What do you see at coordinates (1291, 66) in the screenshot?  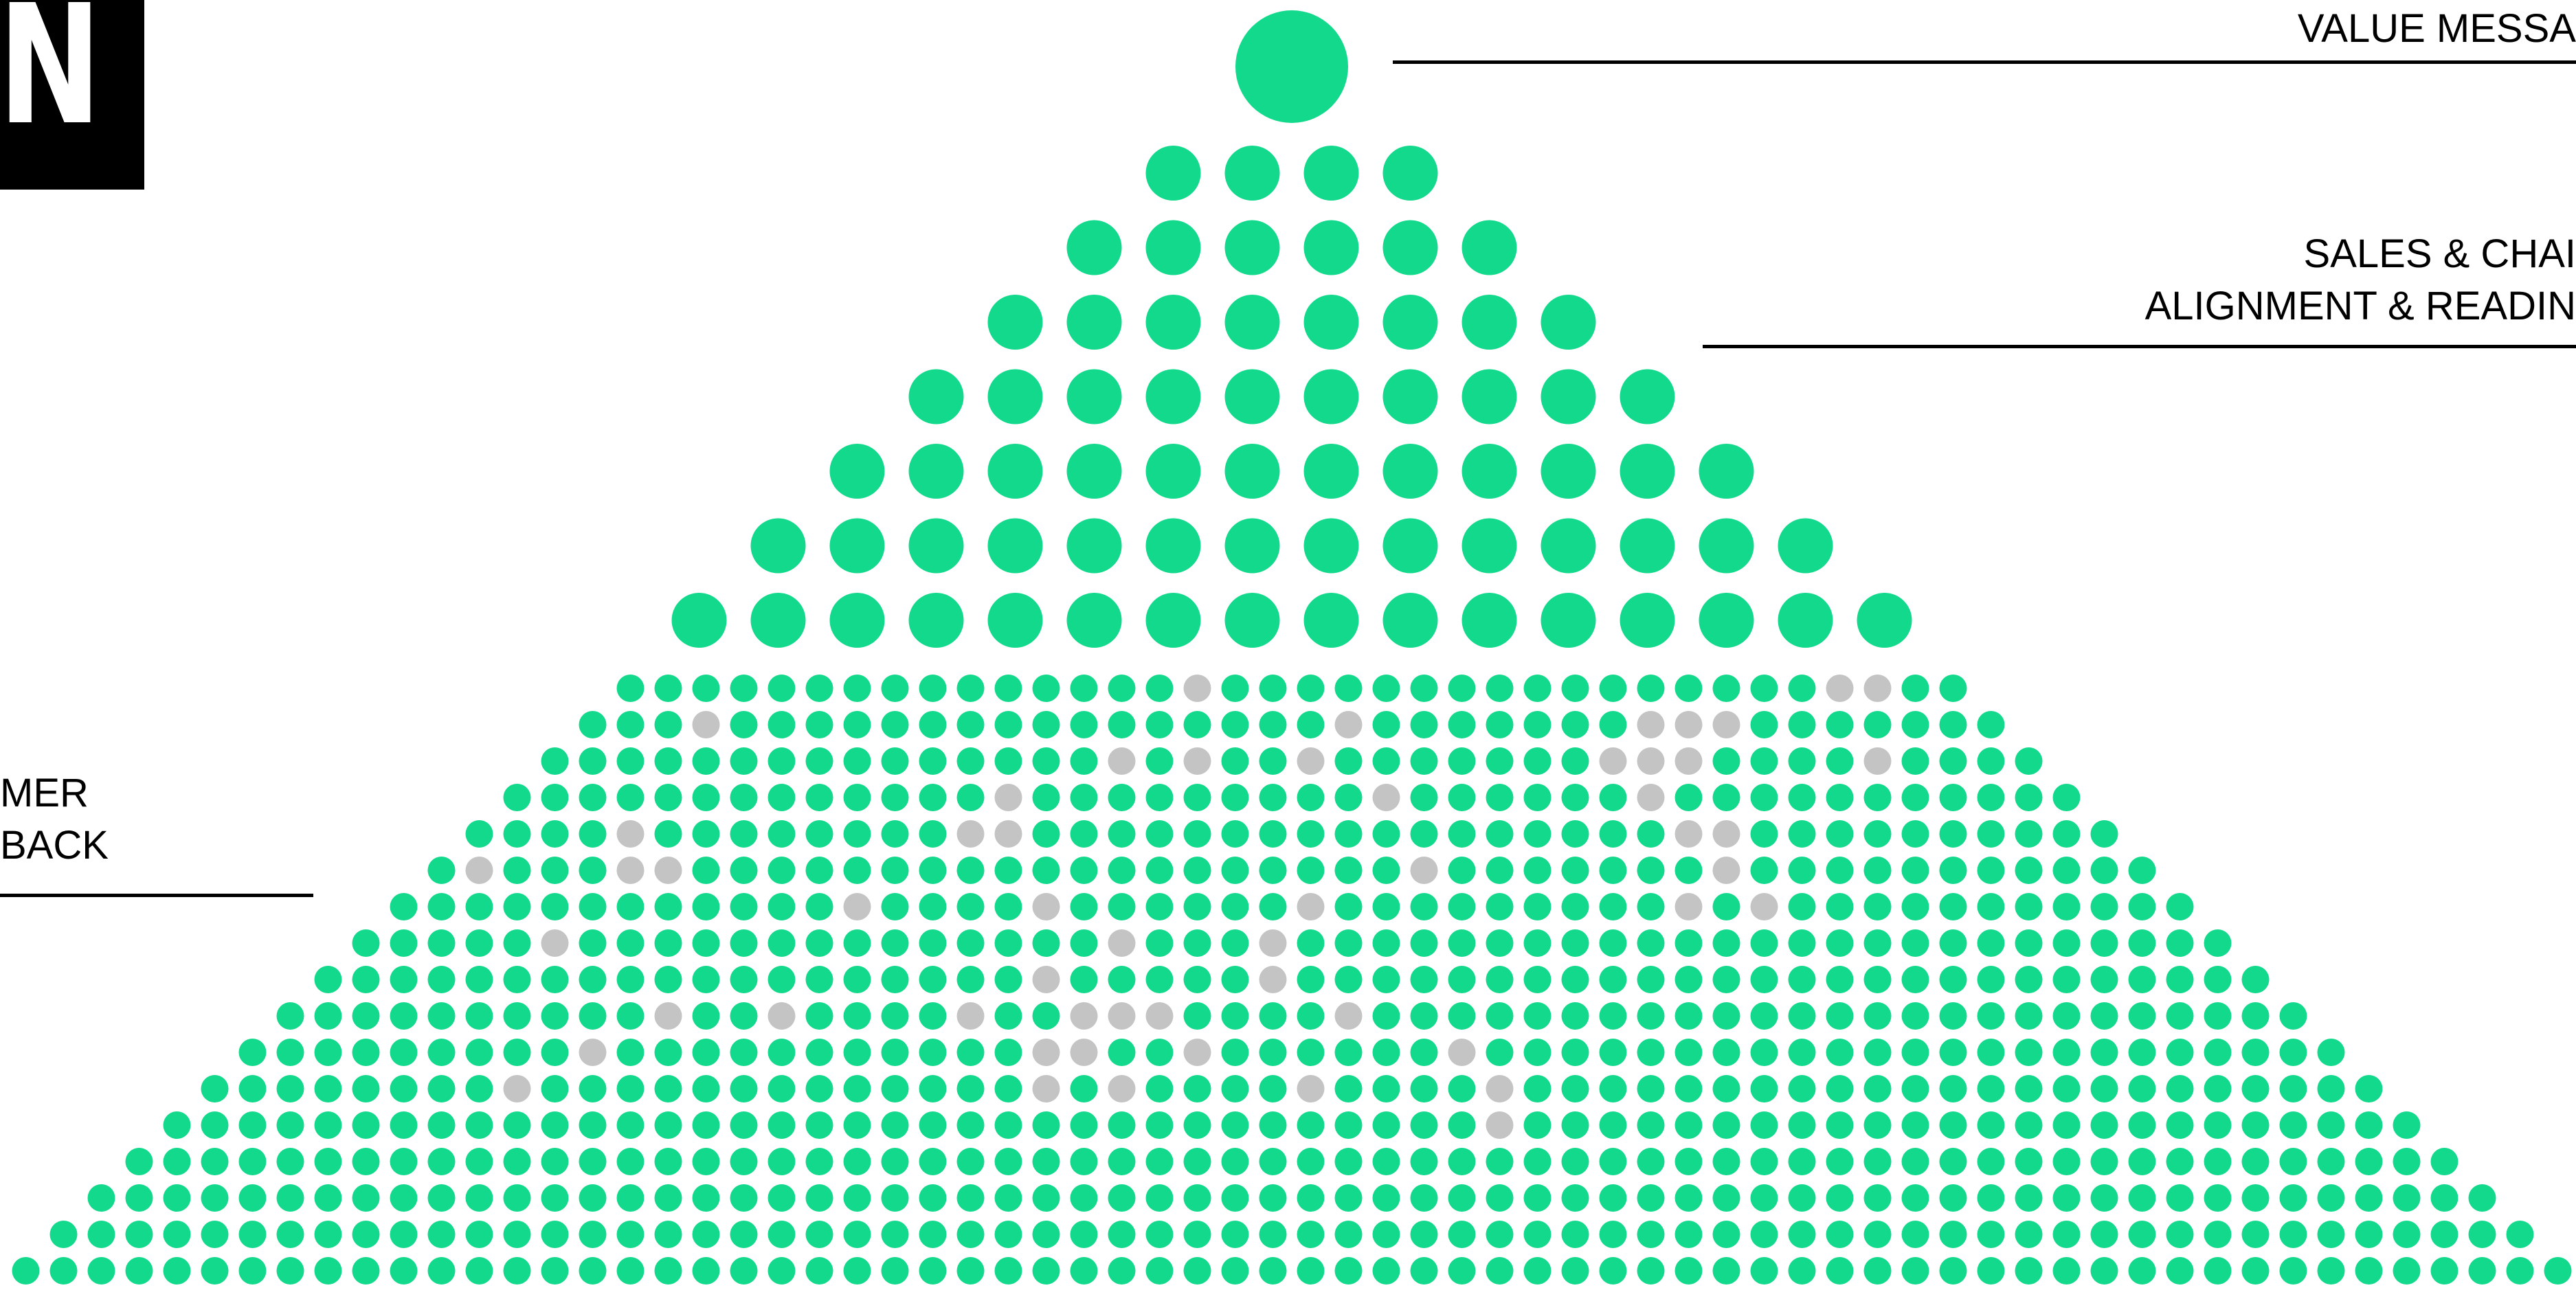 I see `apex-dot` at bounding box center [1291, 66].